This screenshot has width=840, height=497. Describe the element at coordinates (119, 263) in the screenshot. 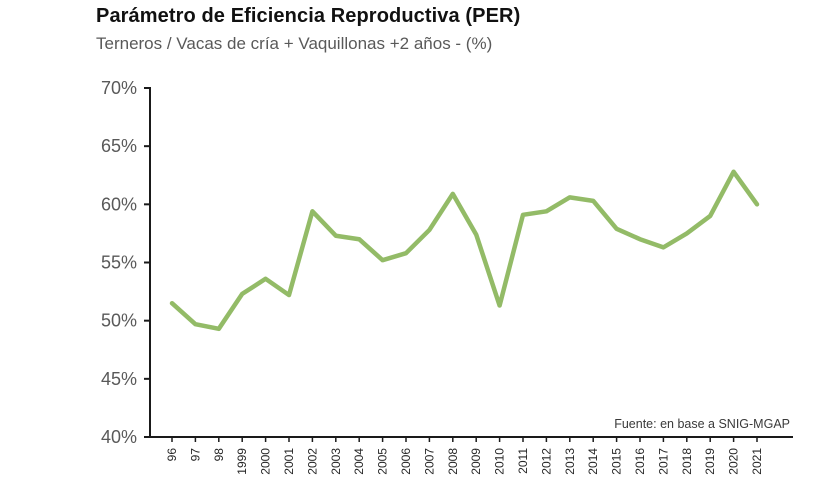

I see `y-tick-label: 55%` at that location.